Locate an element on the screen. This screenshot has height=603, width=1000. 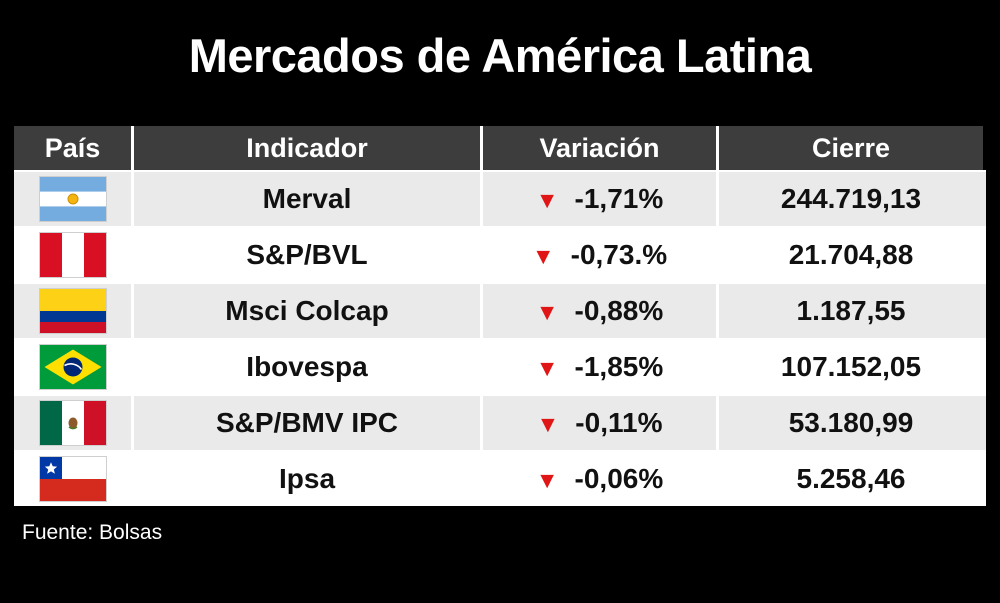
source-caption: Fuente: Bolsas is located at coordinates (92, 532).